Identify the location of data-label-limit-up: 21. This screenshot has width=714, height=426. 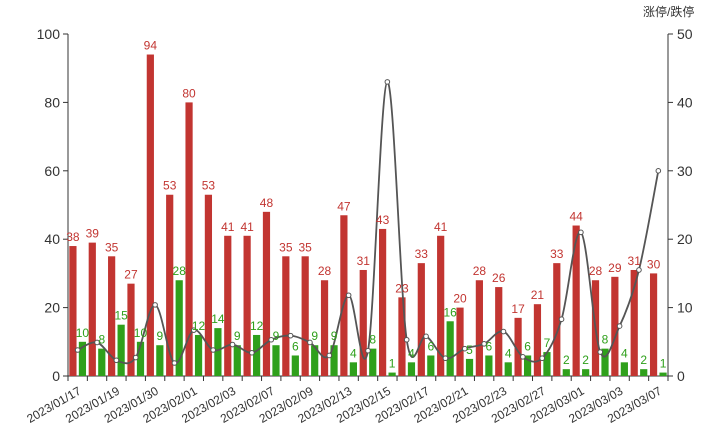
(538, 295).